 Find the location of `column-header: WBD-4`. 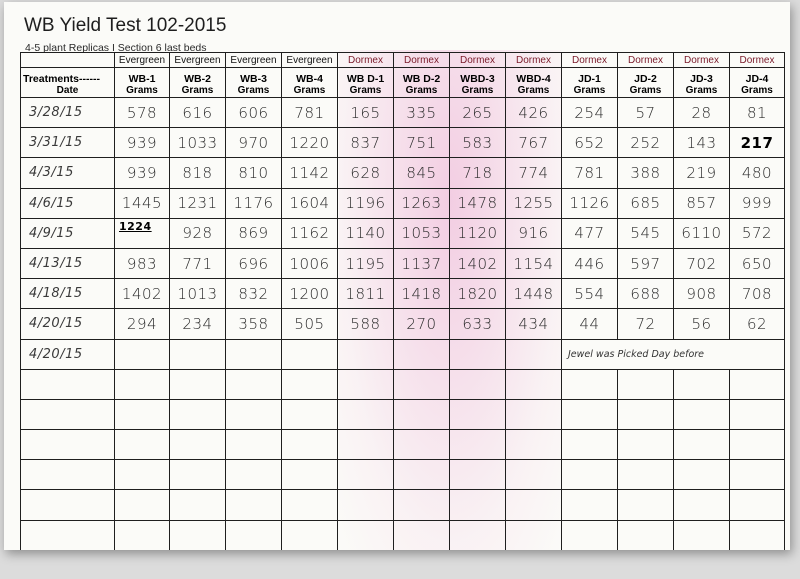

column-header: WBD-4 is located at coordinates (533, 76).